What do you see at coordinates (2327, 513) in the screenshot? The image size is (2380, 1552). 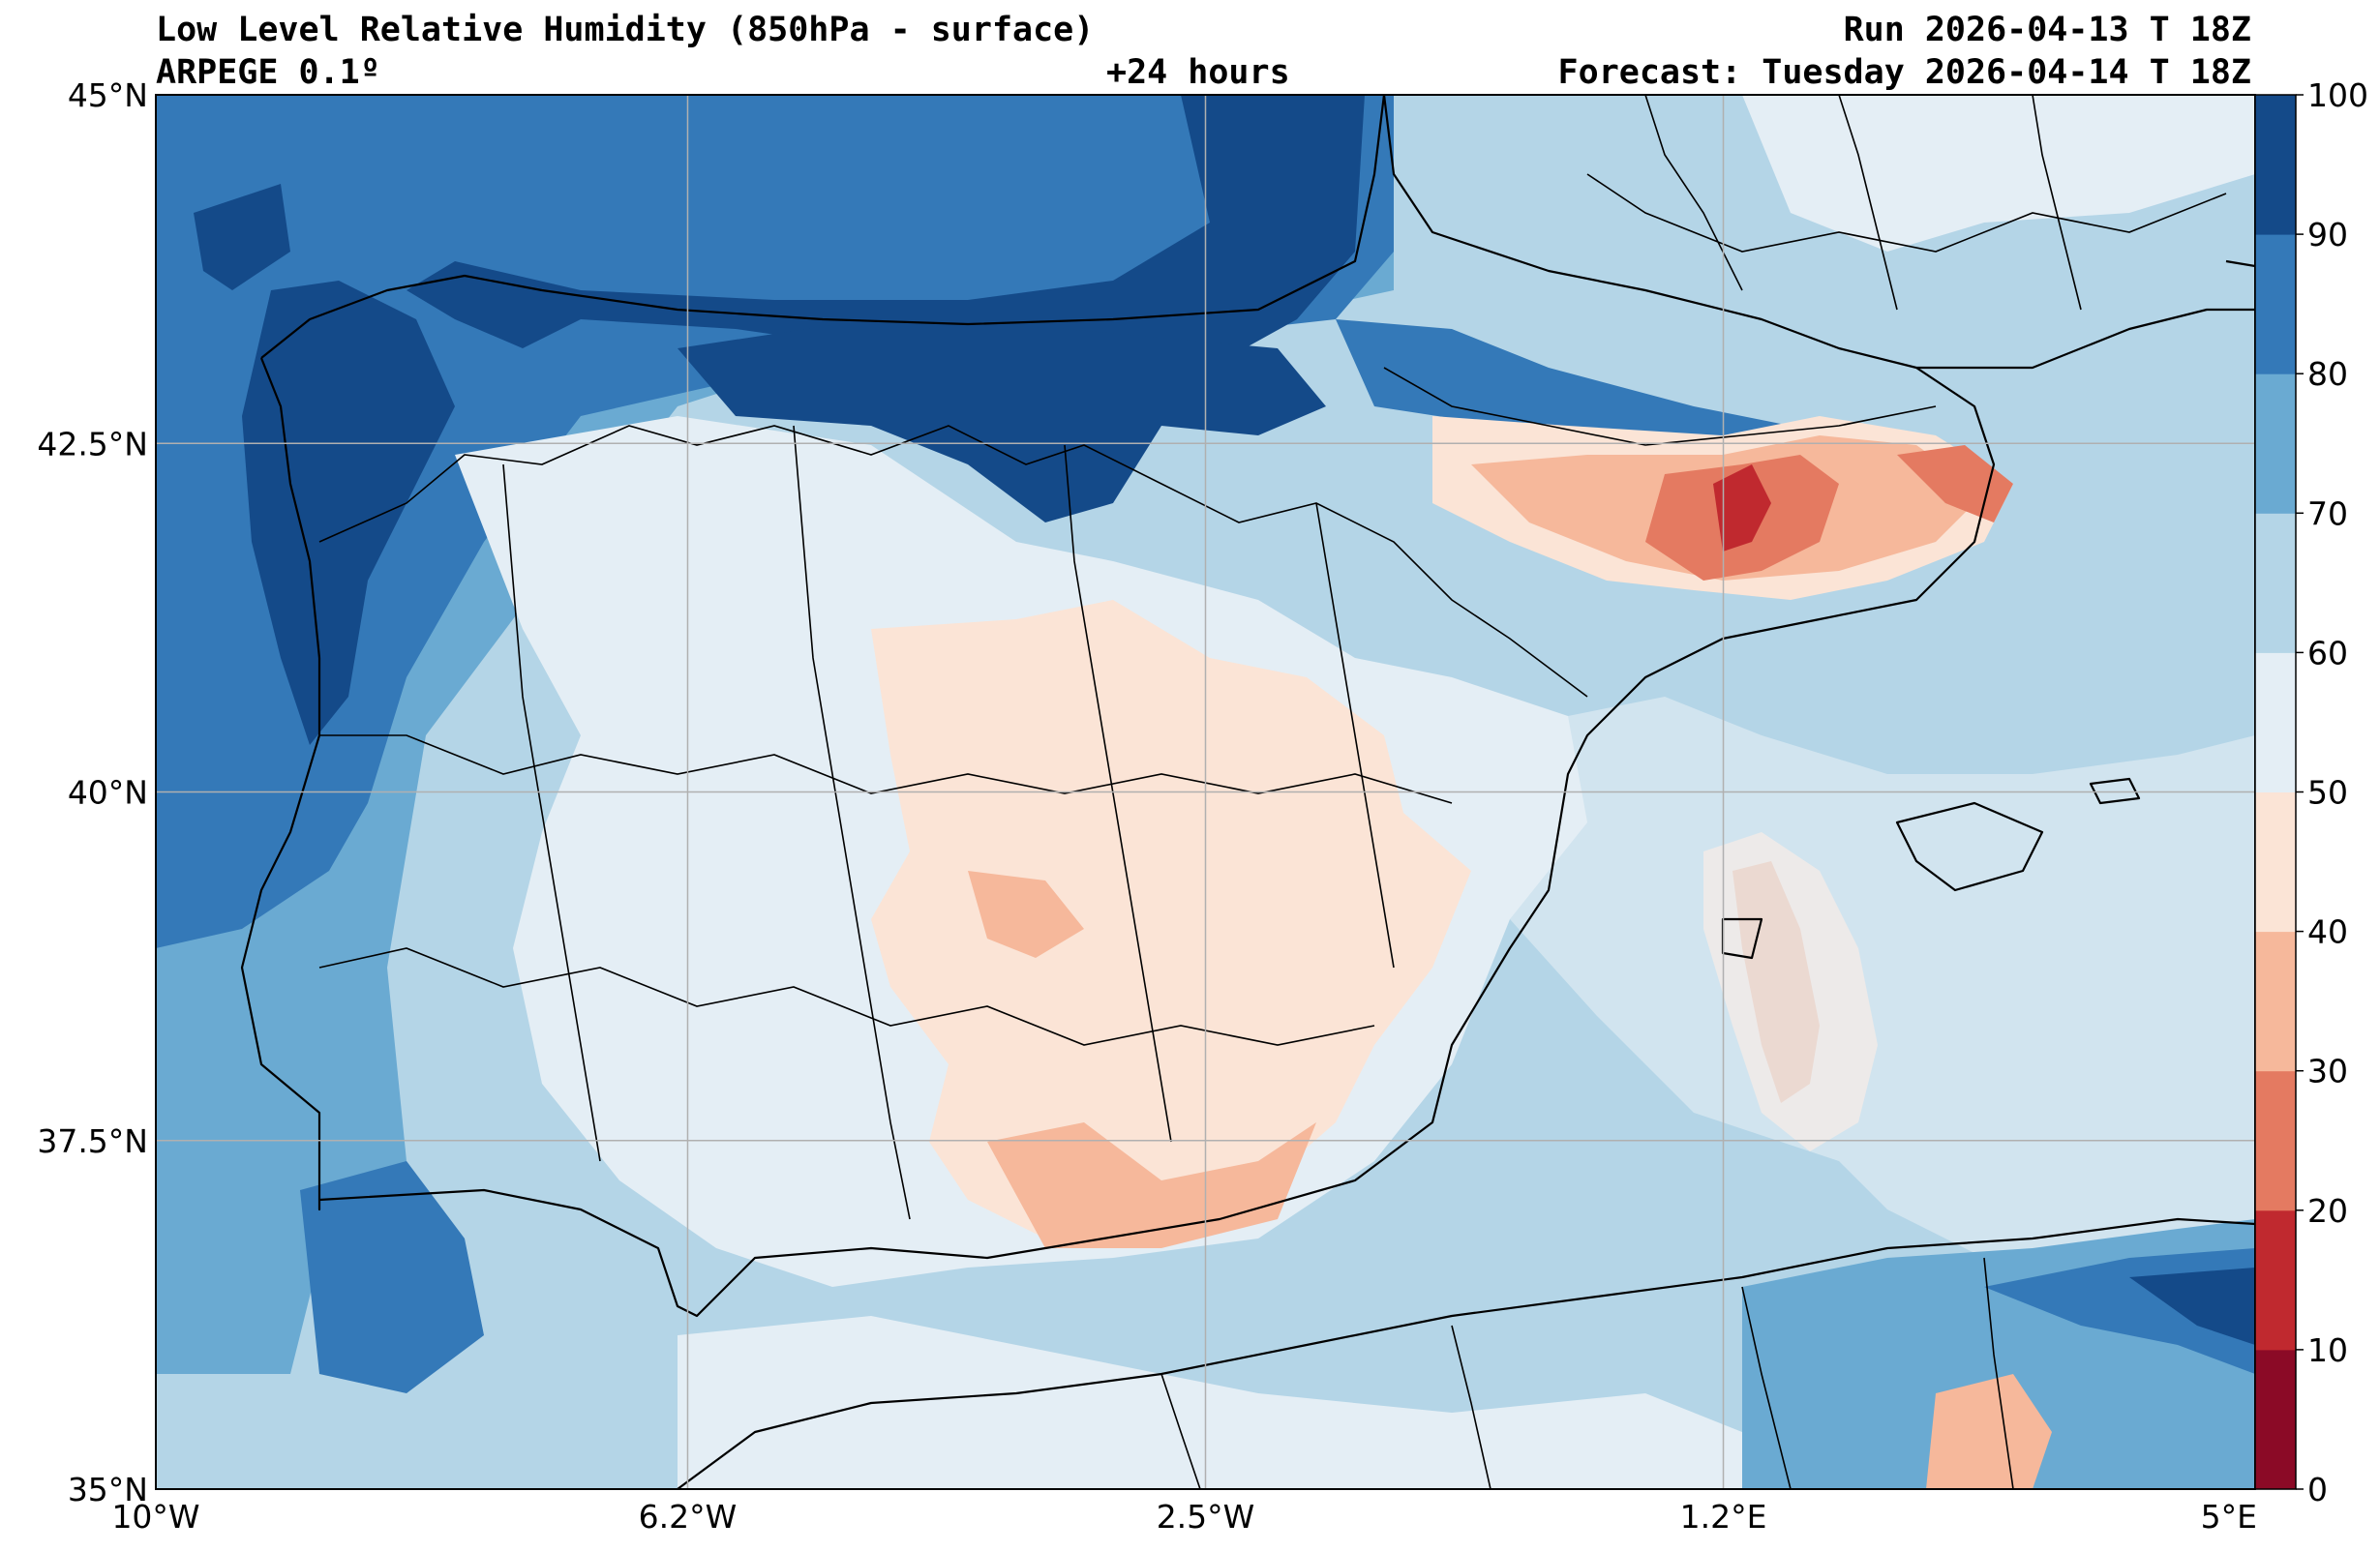 I see `colorbar-label: 70` at bounding box center [2327, 513].